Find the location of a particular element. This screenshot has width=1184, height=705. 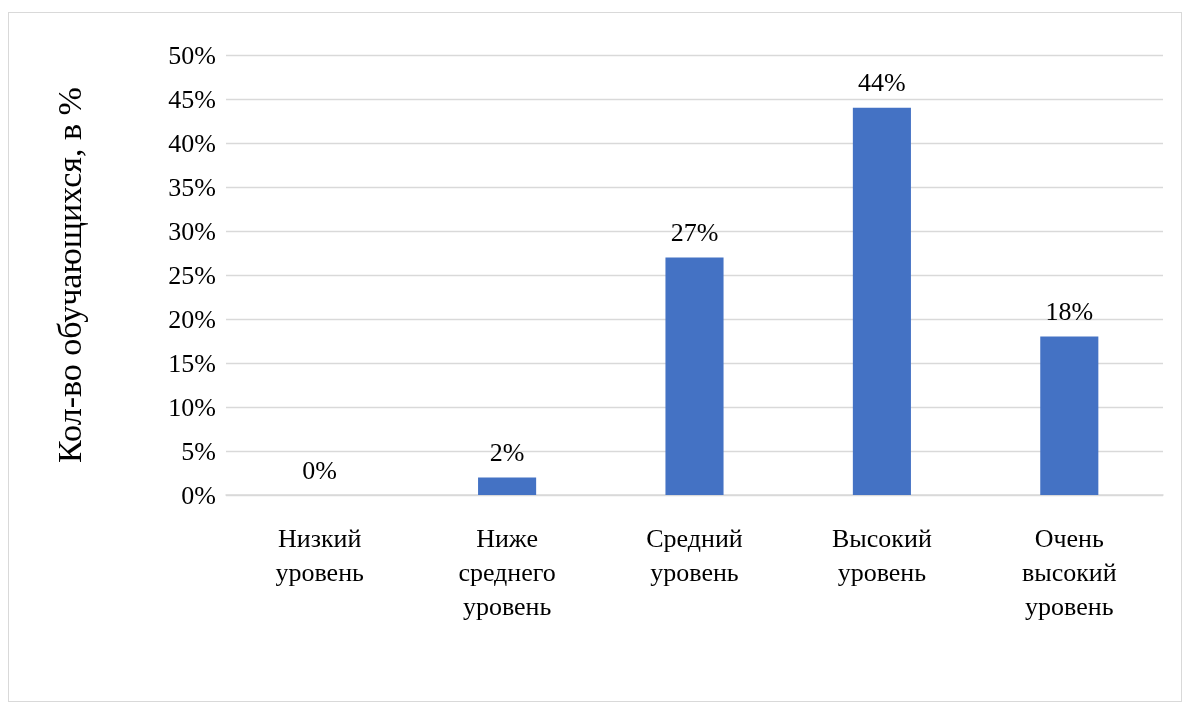

x-tick-label: Низкий уровень is located at coordinates (320, 555).